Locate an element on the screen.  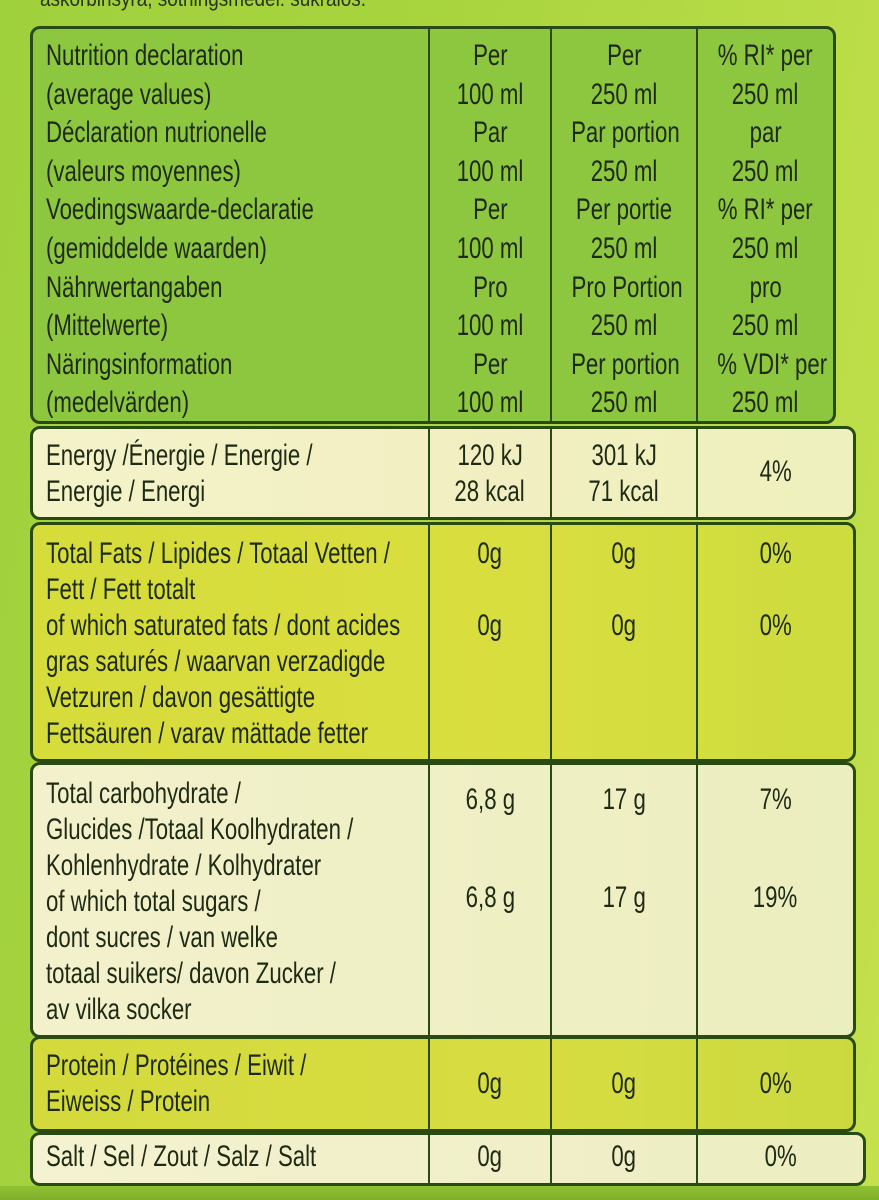
header-per250: Per portion is located at coordinates (625, 364).